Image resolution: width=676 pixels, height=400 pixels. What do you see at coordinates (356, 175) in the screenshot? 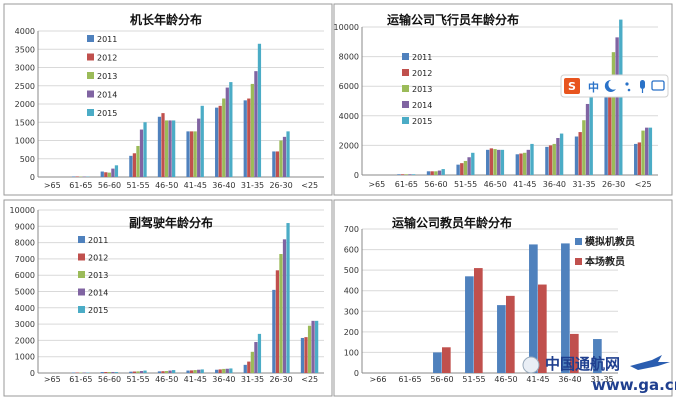
I see `y-tick-label: 0` at bounding box center [356, 175].